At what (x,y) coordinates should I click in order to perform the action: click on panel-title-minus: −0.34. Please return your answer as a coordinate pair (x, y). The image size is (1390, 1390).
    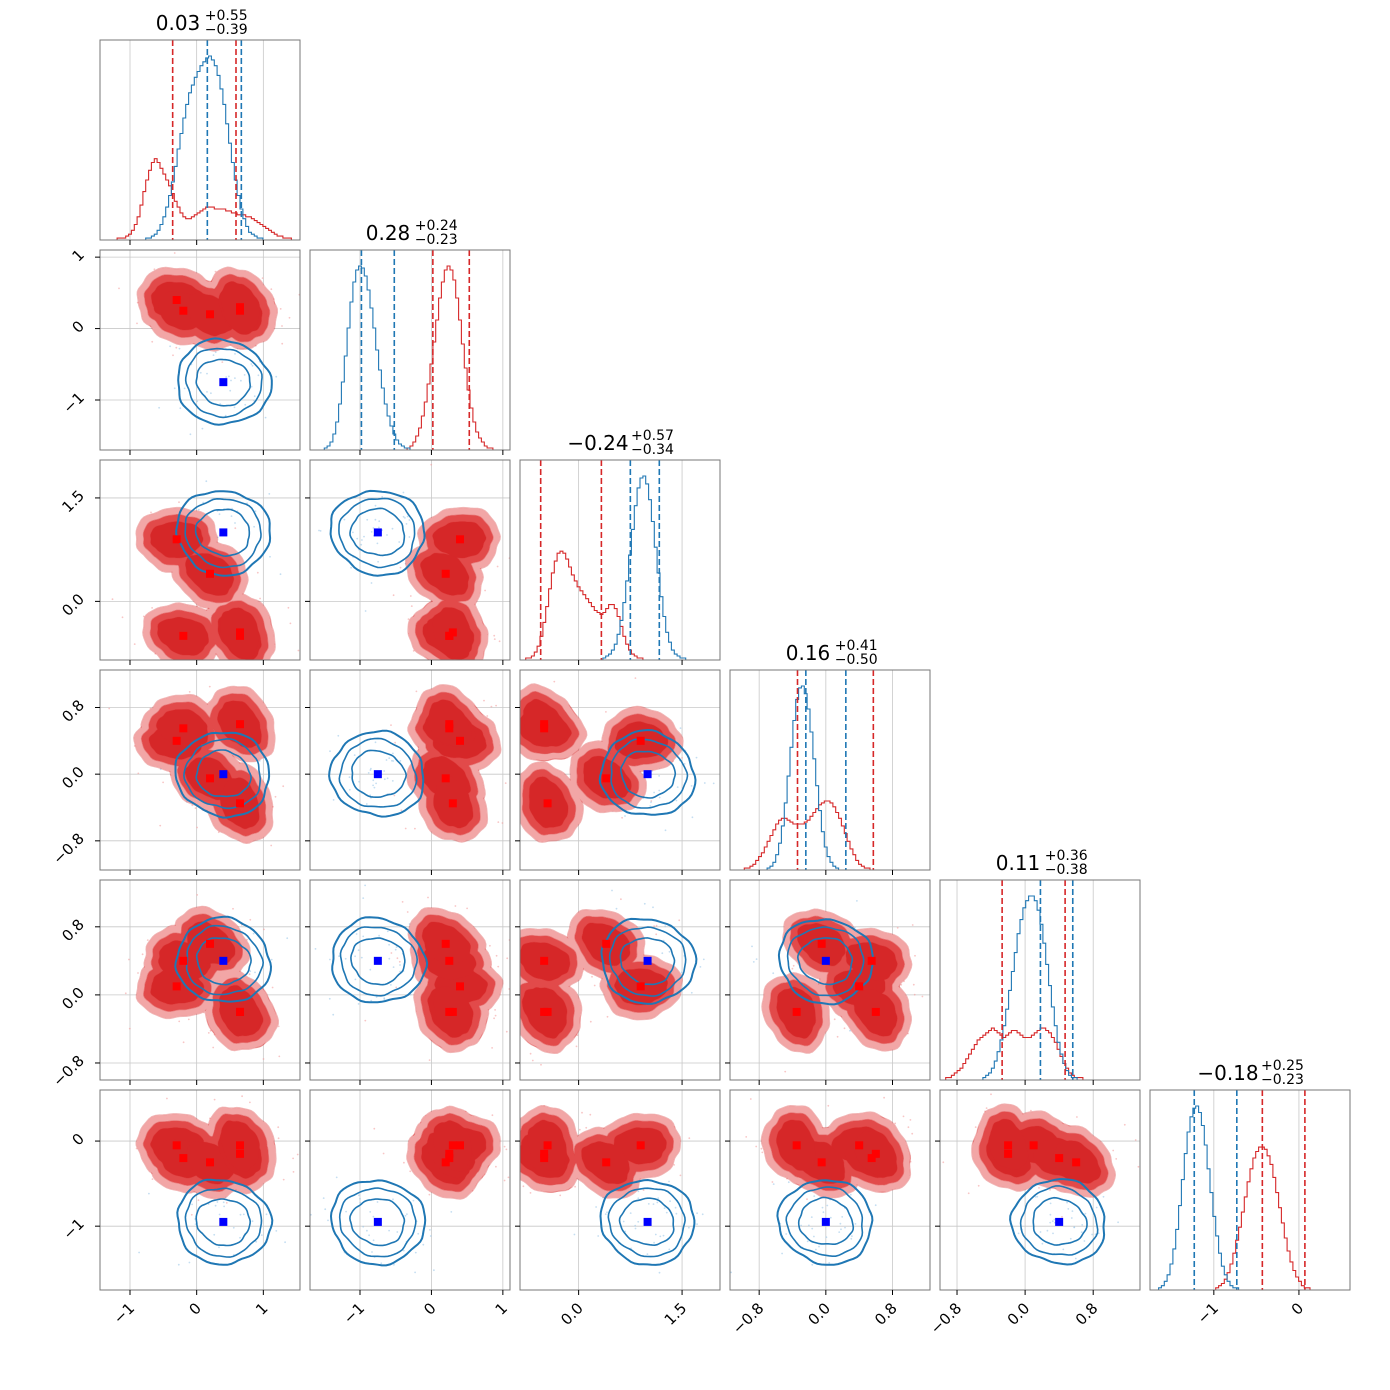
    Looking at the image, I should click on (652, 450).